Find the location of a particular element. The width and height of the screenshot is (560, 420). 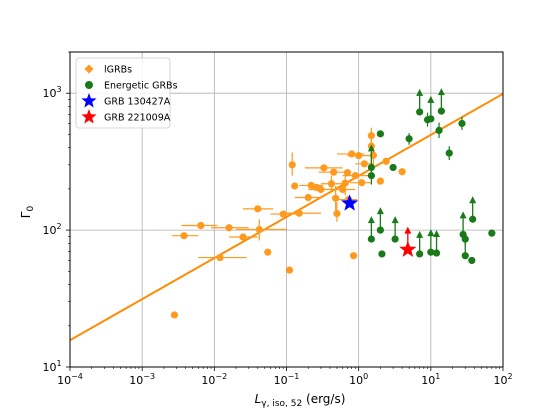

legend-label: GRB 130427A is located at coordinates (137, 102).